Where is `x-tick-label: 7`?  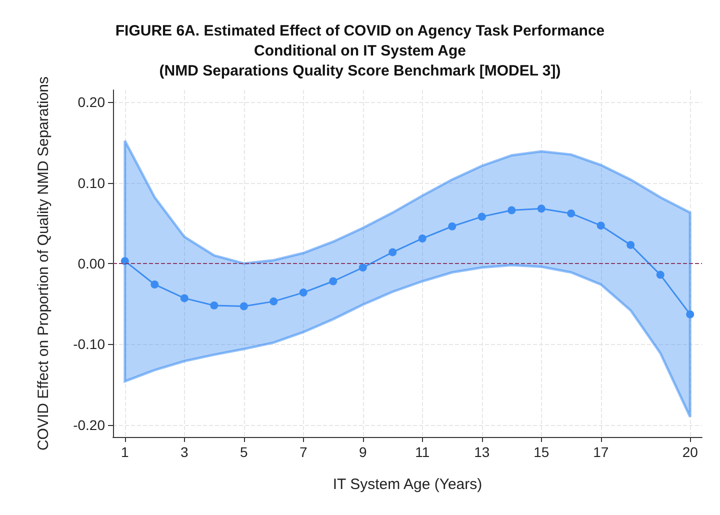
x-tick-label: 7 is located at coordinates (303, 452).